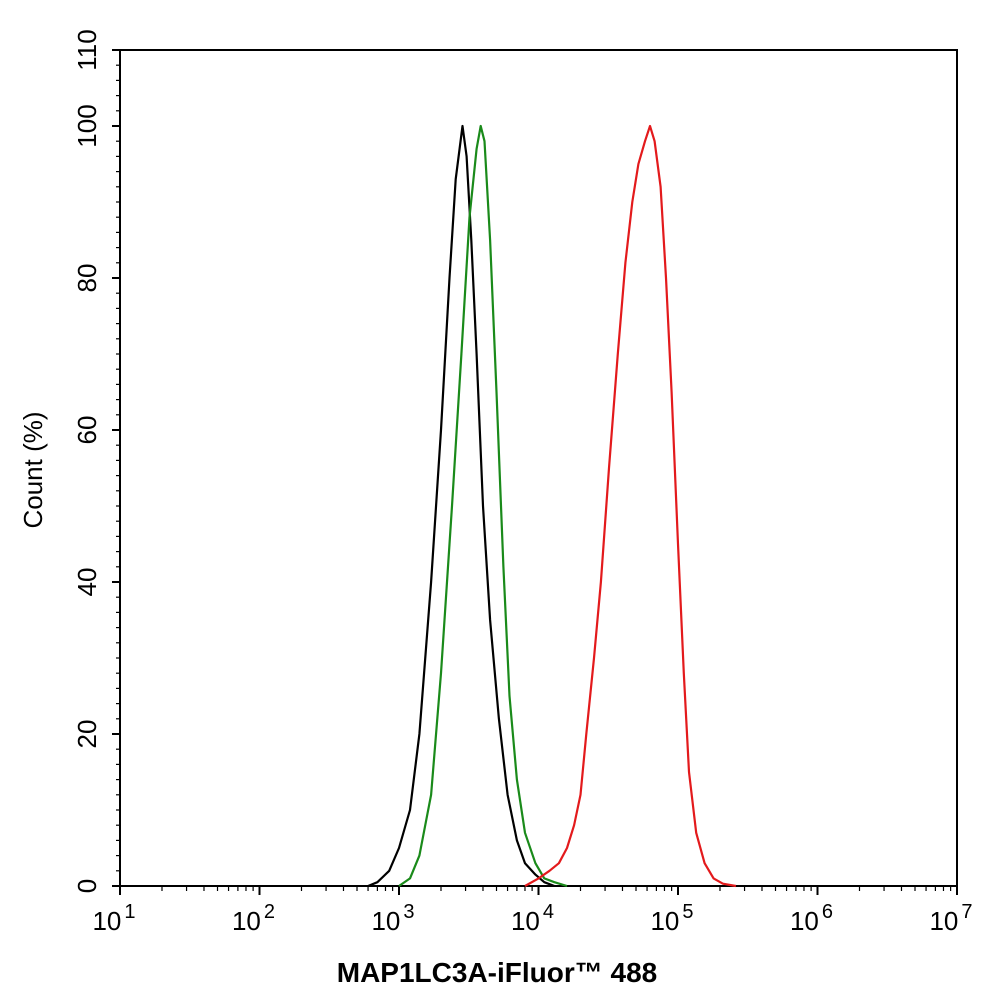 The width and height of the screenshot is (994, 1002). What do you see at coordinates (811, 918) in the screenshot?
I see `x-tick-label: 10 6` at bounding box center [811, 918].